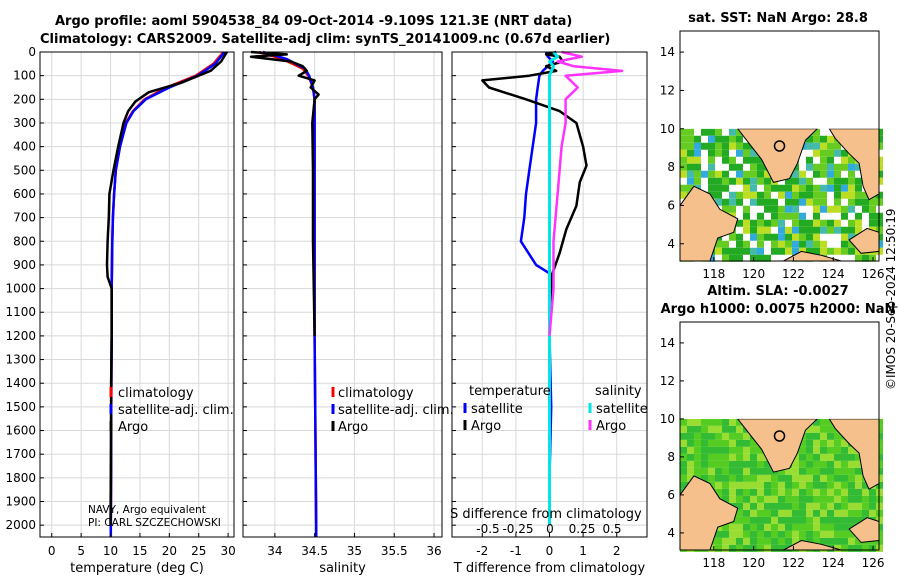 This screenshot has height=580, width=900. I want to click on depth-tick-label: 200, so click(24, 99).